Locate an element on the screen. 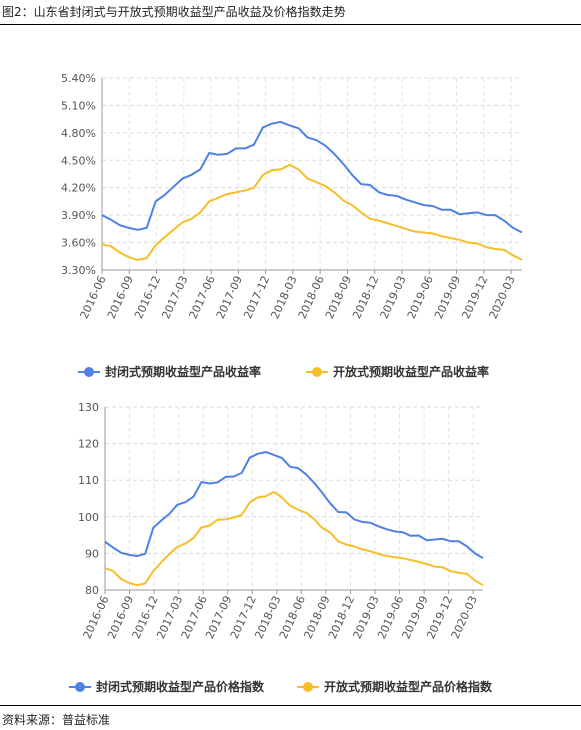 Image resolution: width=581 pixels, height=730 pixels. legend-item-open-end: 开放式预期收益型产品收益率 is located at coordinates (397, 371).